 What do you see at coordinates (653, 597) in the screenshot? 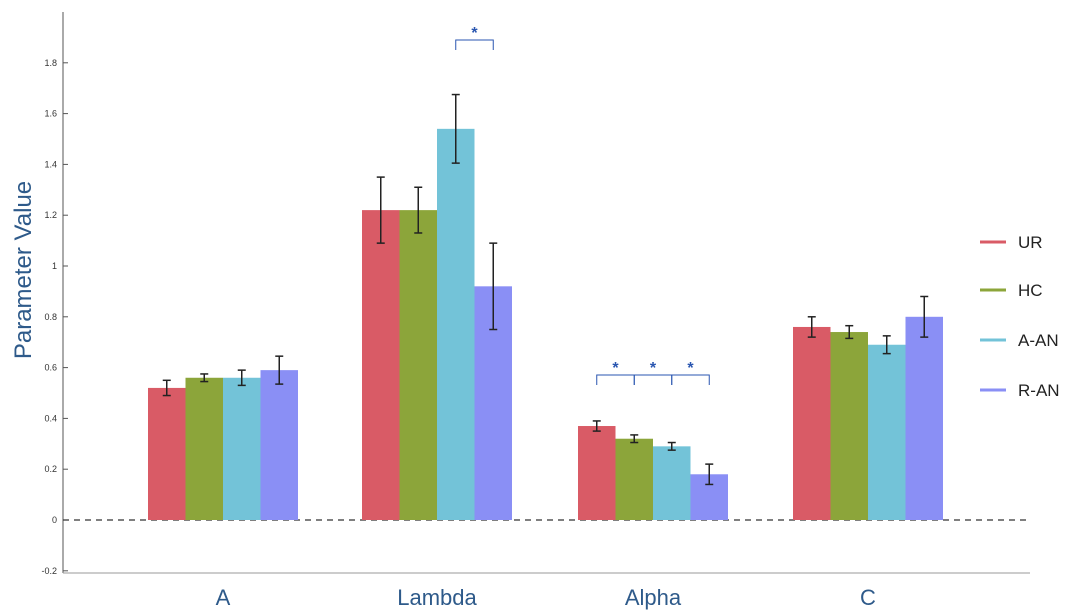
I see `x-category-label: Alpha` at bounding box center [653, 597].